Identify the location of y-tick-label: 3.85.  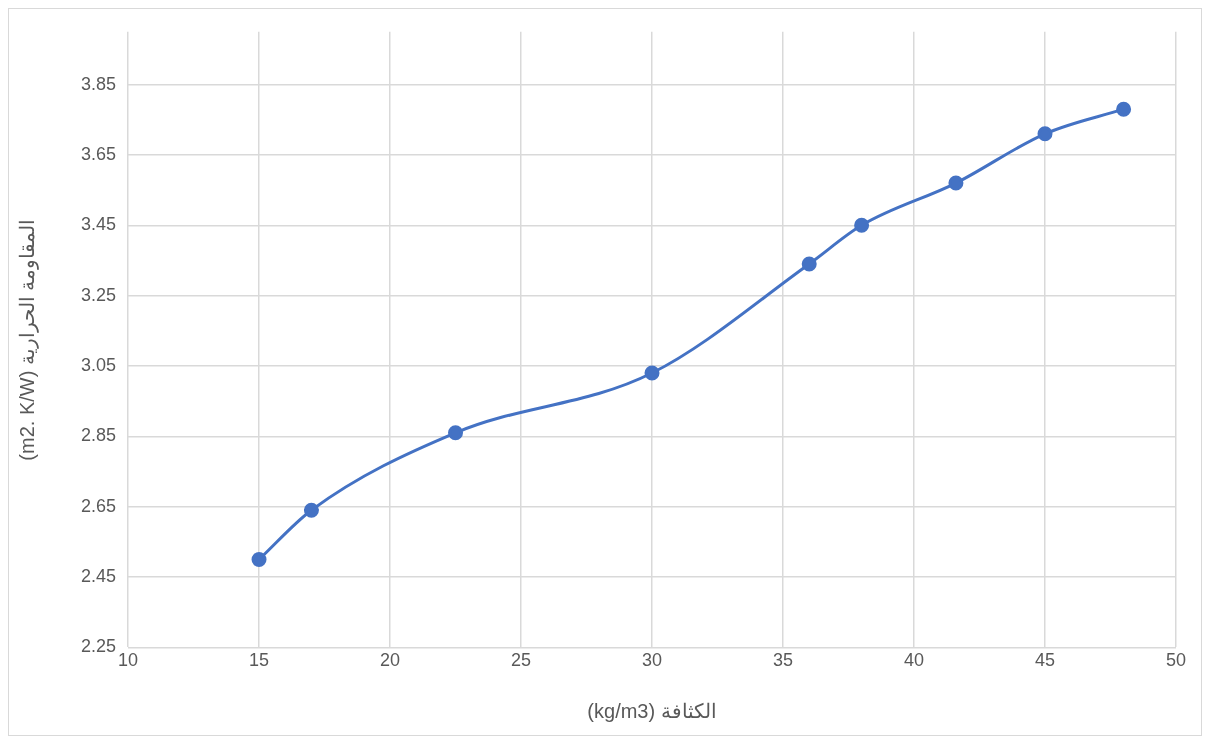
(98, 83).